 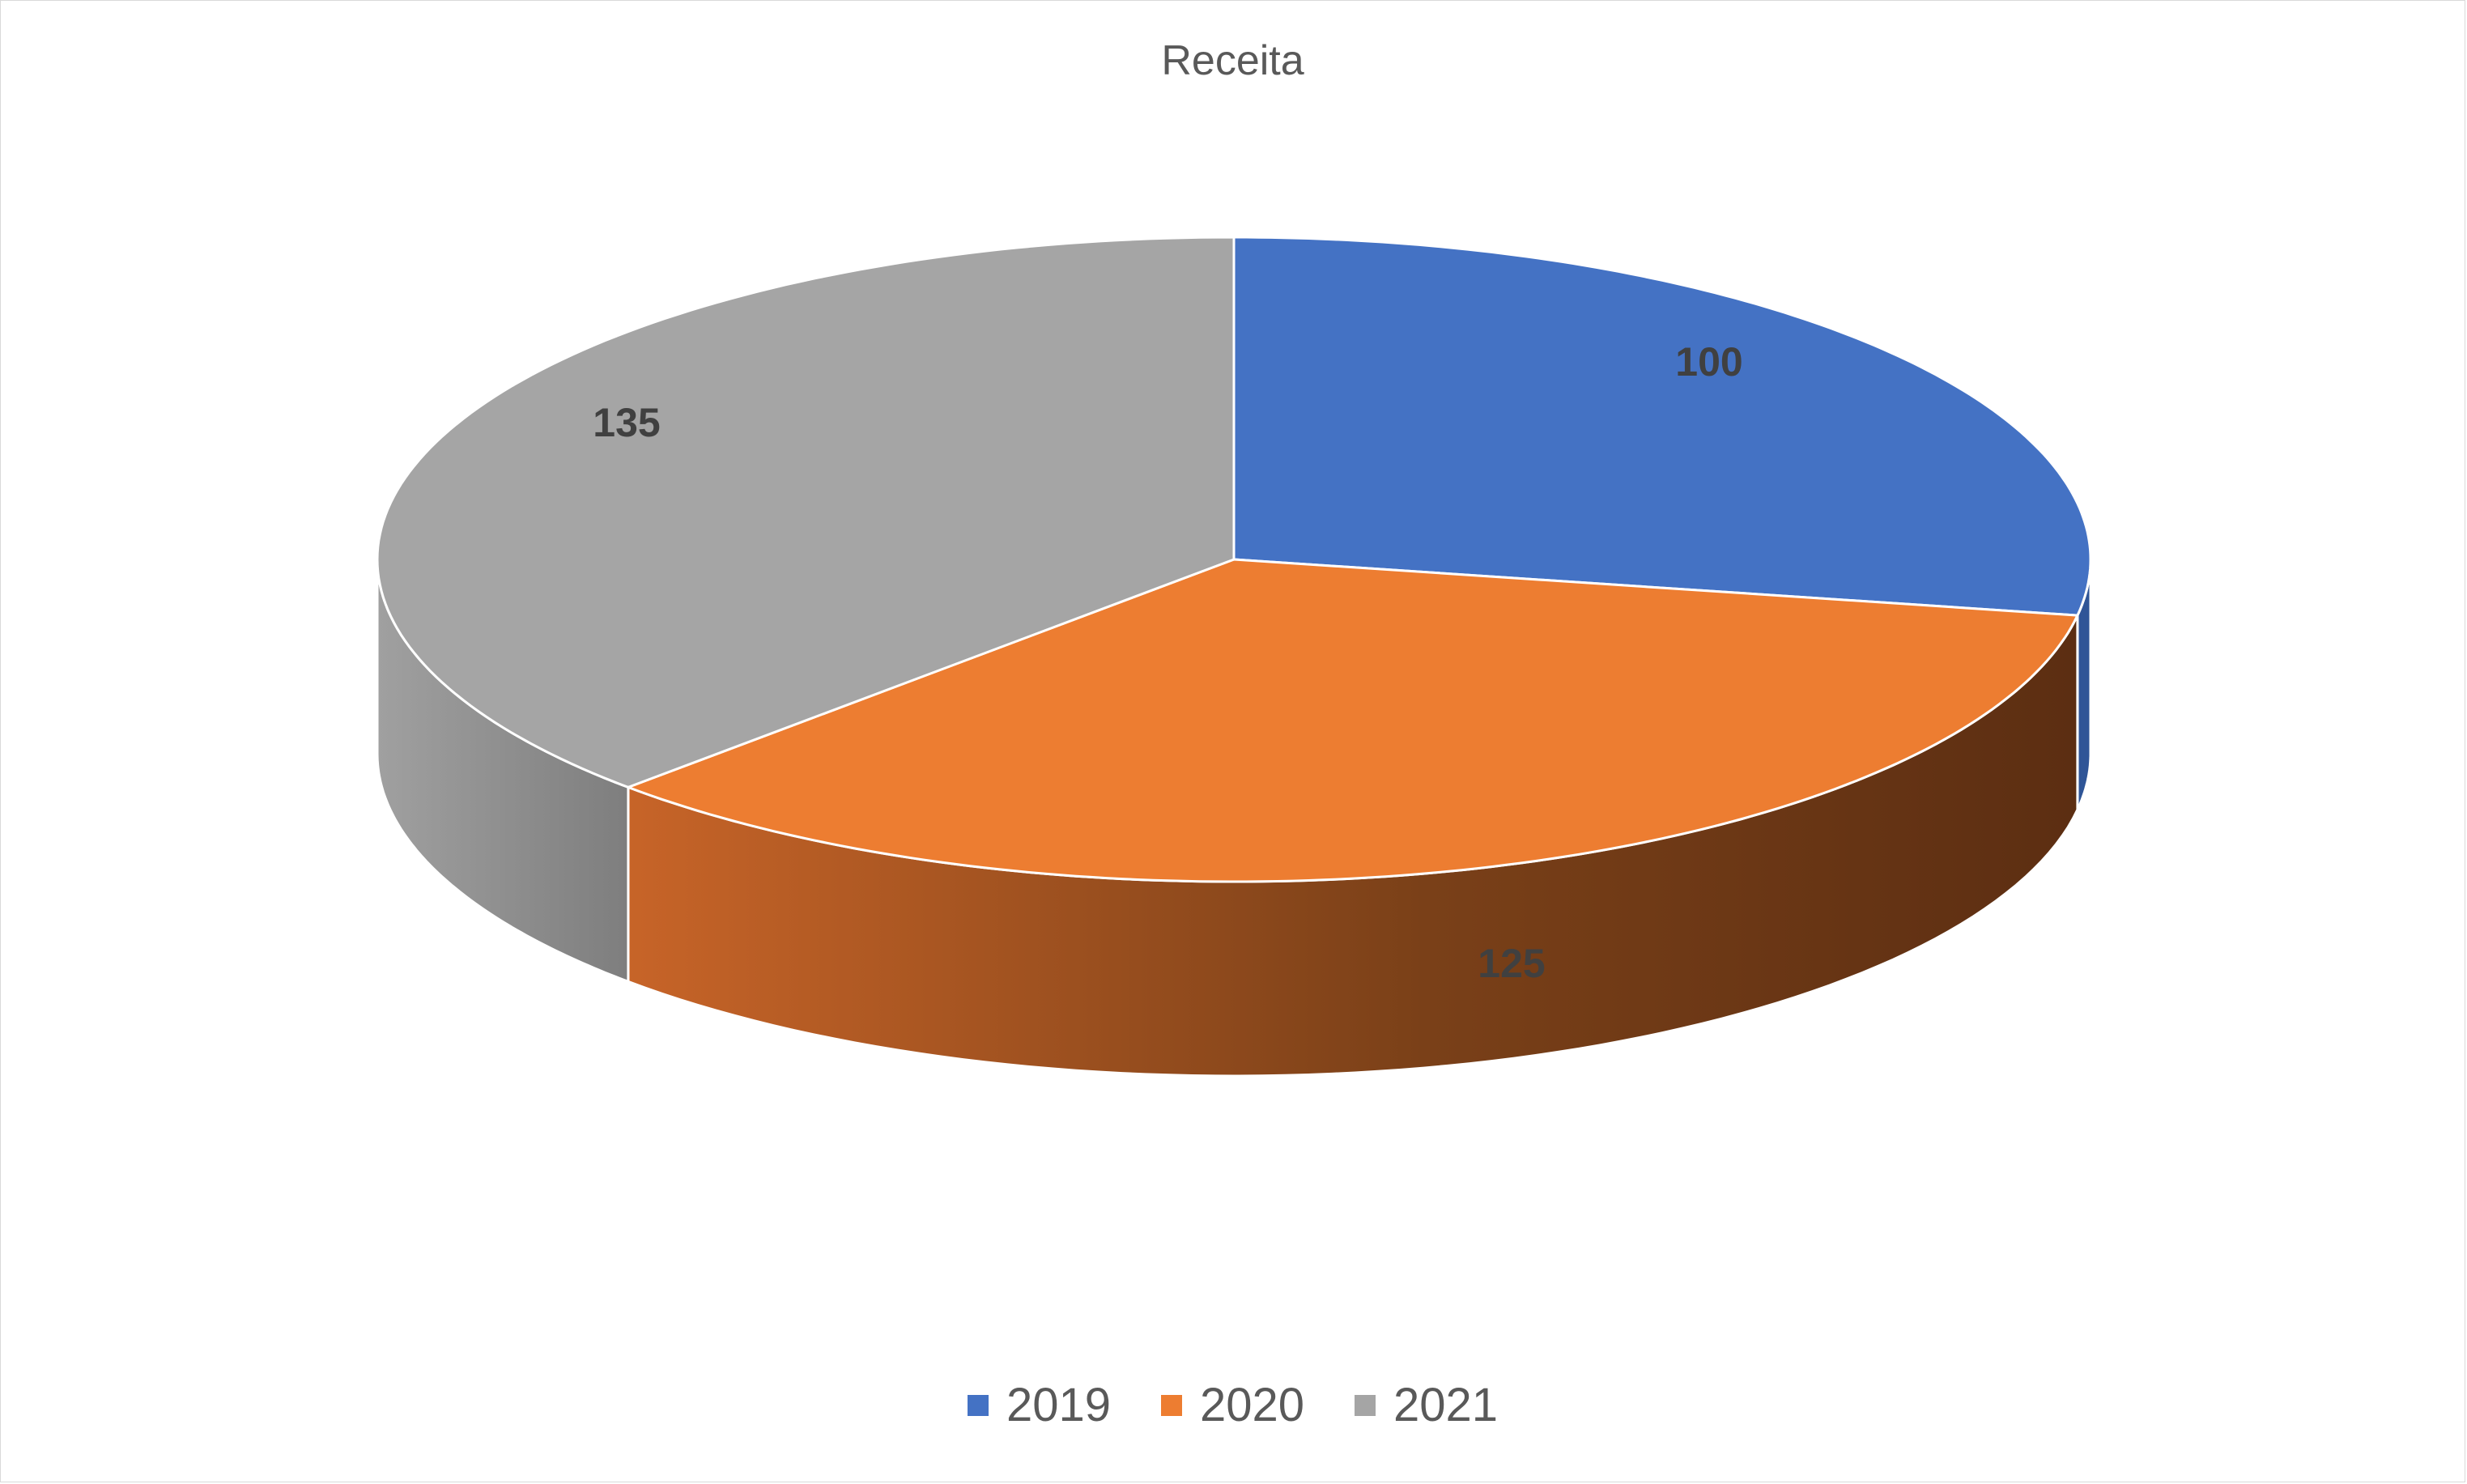 I want to click on legend-item-2019: 2019, so click(x=1039, y=1405).